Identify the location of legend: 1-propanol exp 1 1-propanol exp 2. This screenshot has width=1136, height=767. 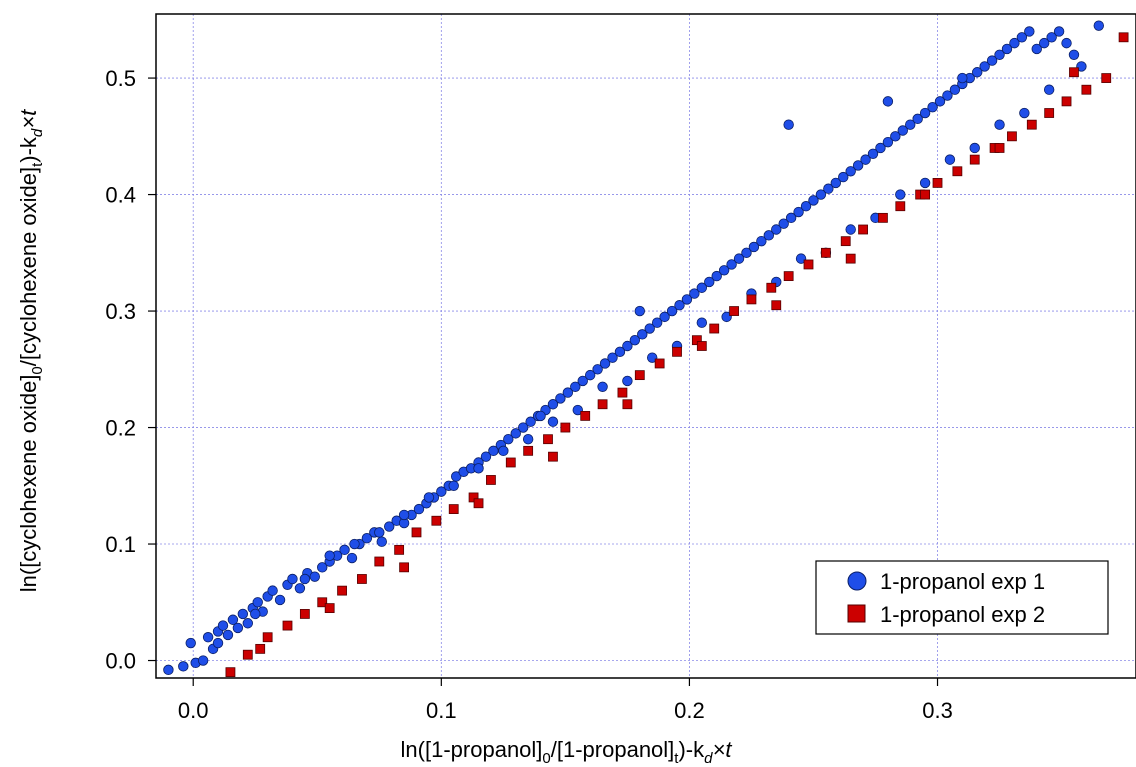
(962, 597).